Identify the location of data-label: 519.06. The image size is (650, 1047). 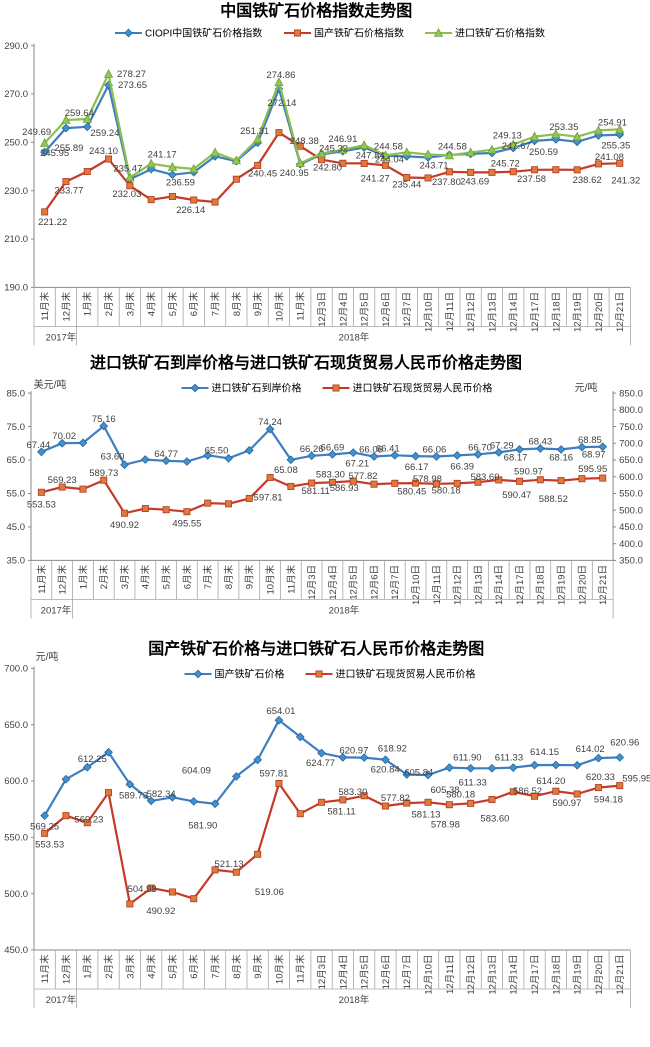
(269, 892).